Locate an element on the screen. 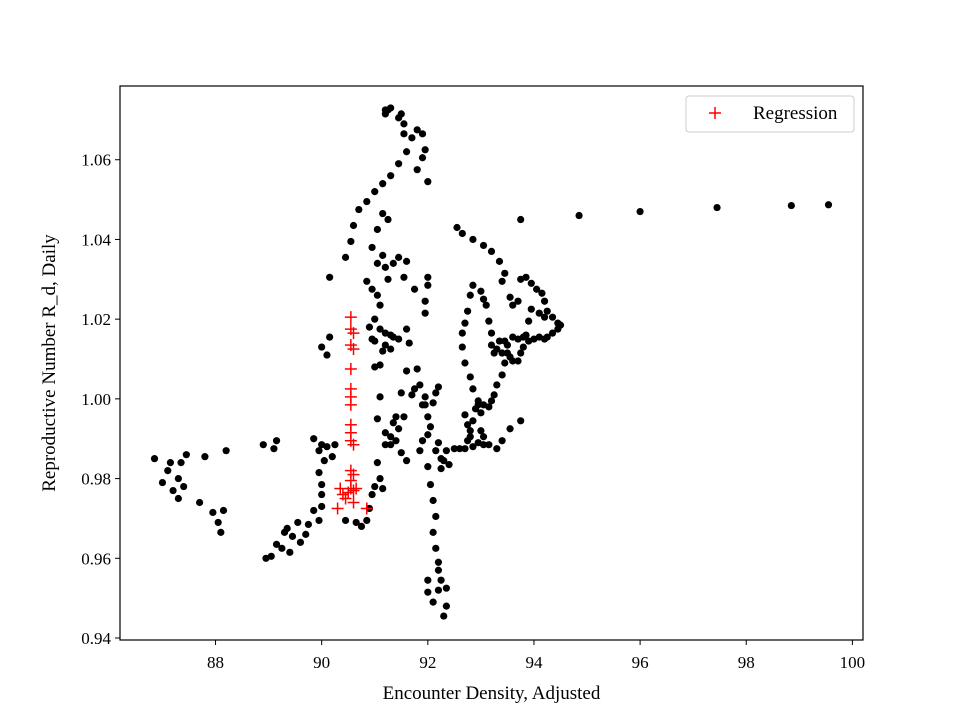 This screenshot has width=960, height=720. y-tick-label: 0.94 is located at coordinates (96, 638).